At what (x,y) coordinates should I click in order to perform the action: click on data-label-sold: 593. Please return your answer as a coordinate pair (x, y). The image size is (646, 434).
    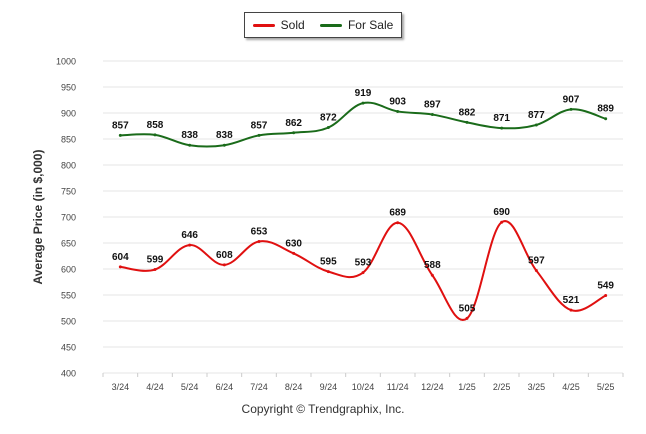
    Looking at the image, I should click on (363, 263).